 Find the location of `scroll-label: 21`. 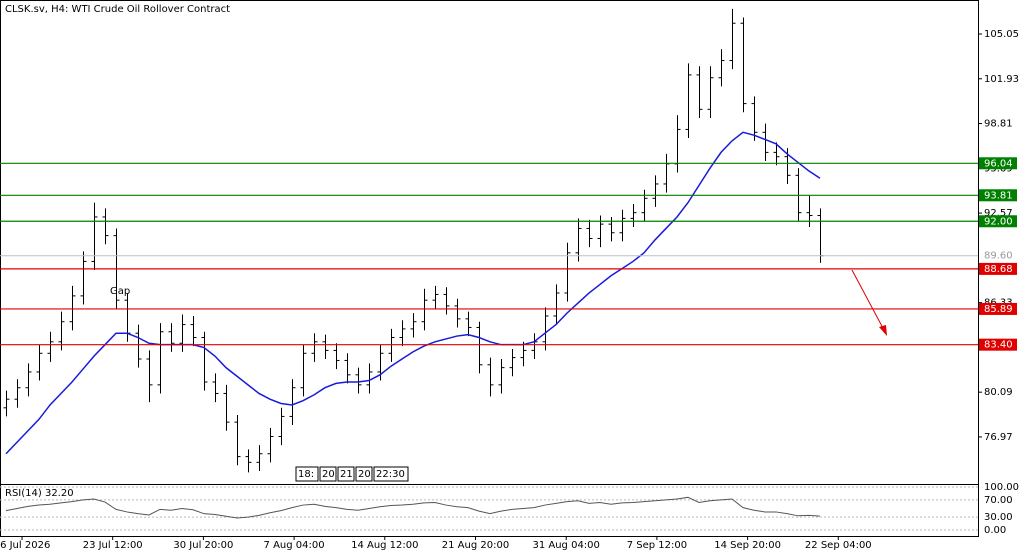

scroll-label: 21 is located at coordinates (346, 474).